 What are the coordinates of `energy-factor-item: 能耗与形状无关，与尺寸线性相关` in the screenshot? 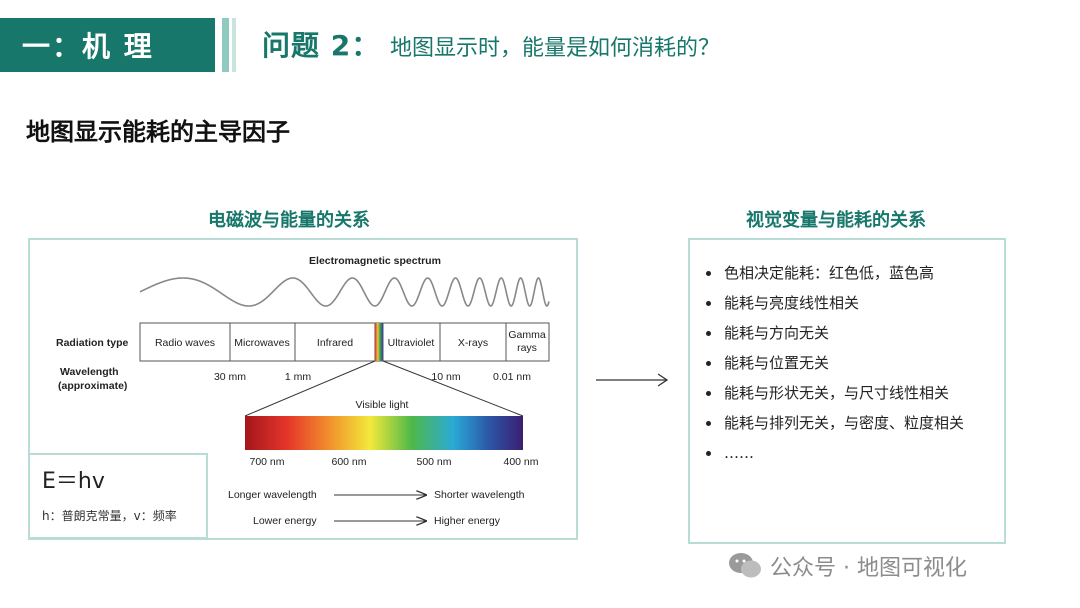 It's located at (847, 393).